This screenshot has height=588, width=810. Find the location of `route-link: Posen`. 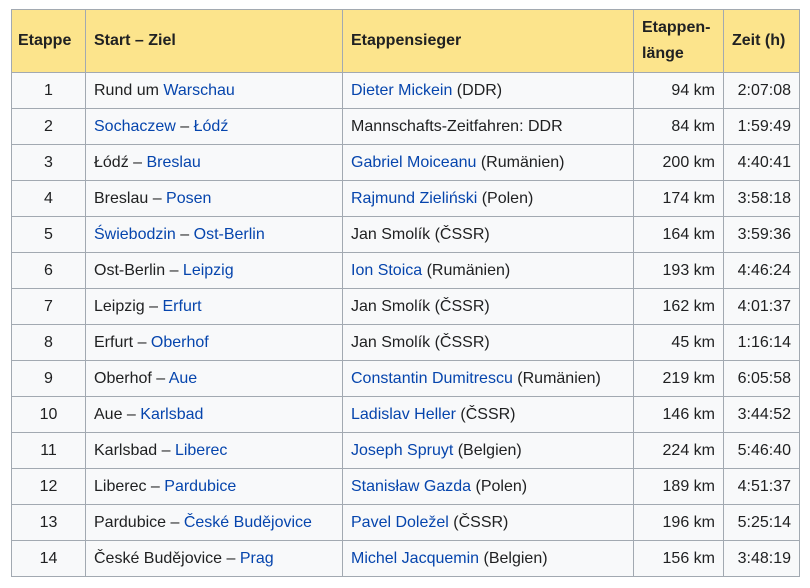

route-link: Posen is located at coordinates (189, 198).